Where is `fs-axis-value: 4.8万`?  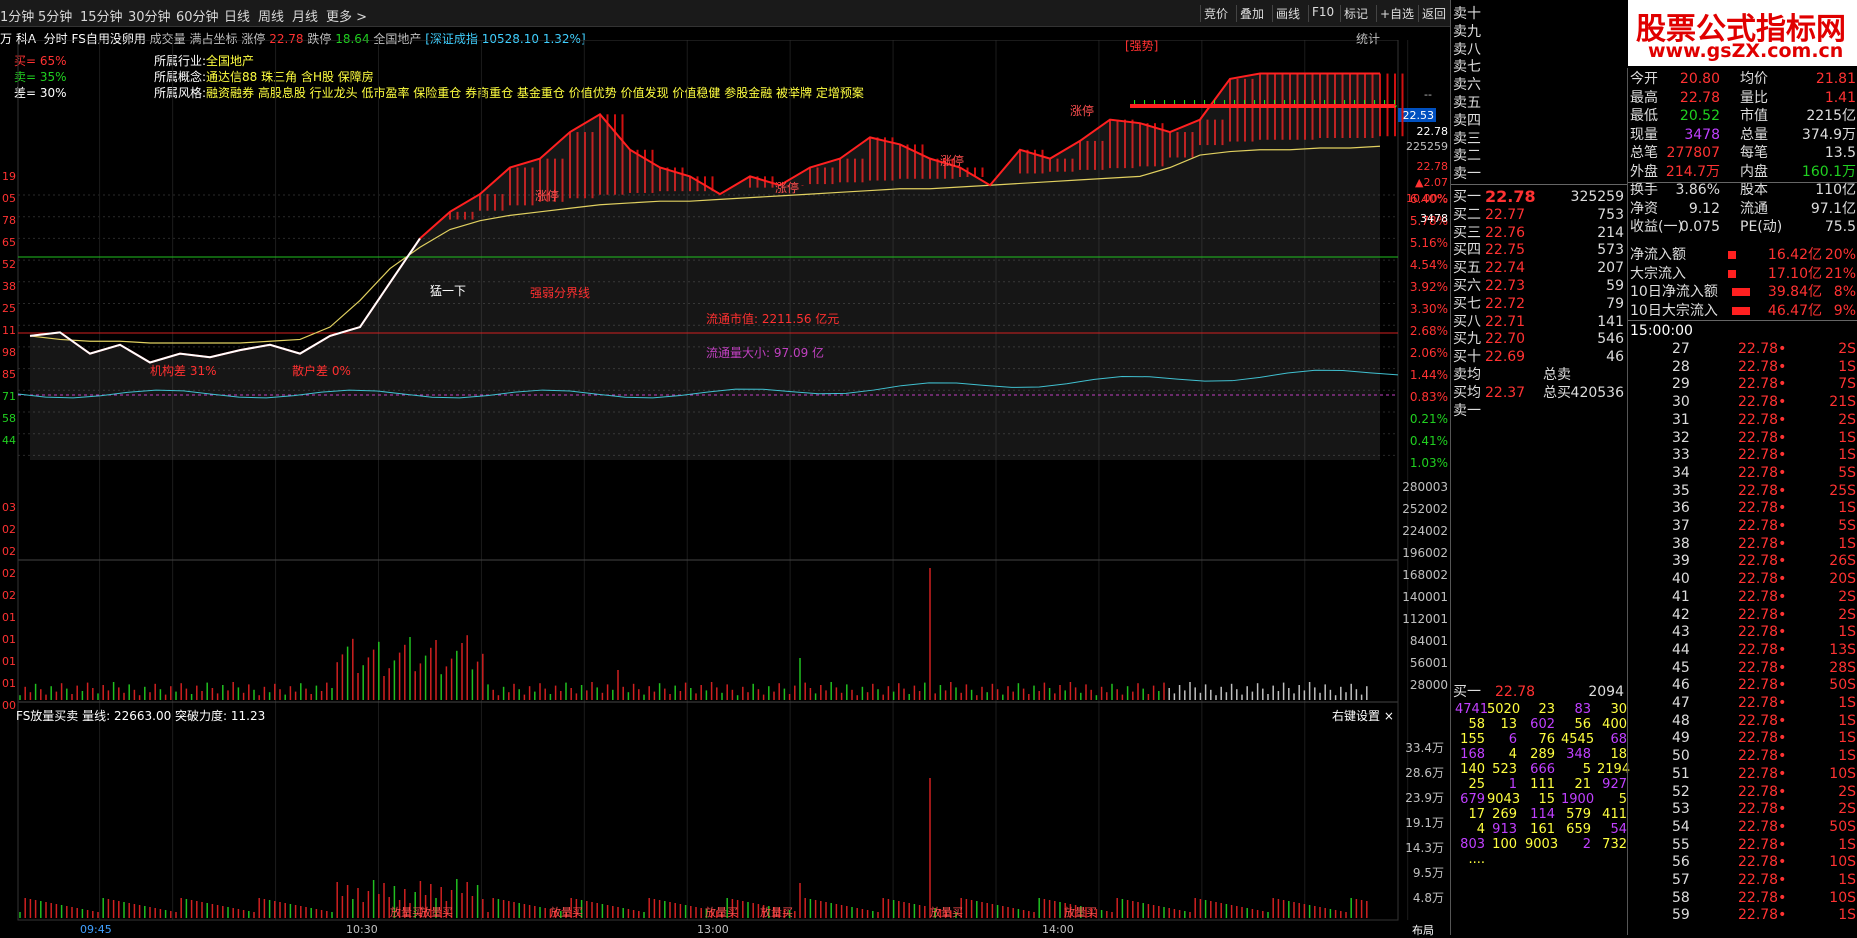
fs-axis-value: 4.8万 is located at coordinates (1428, 898).